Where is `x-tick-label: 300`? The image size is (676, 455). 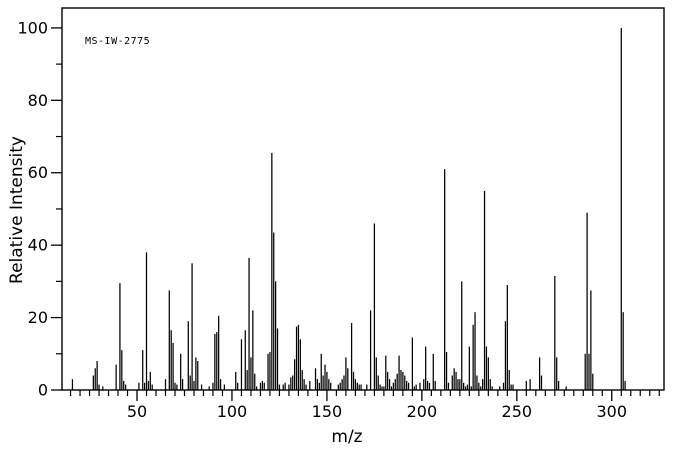
x-tick-label: 300 is located at coordinates (612, 411).